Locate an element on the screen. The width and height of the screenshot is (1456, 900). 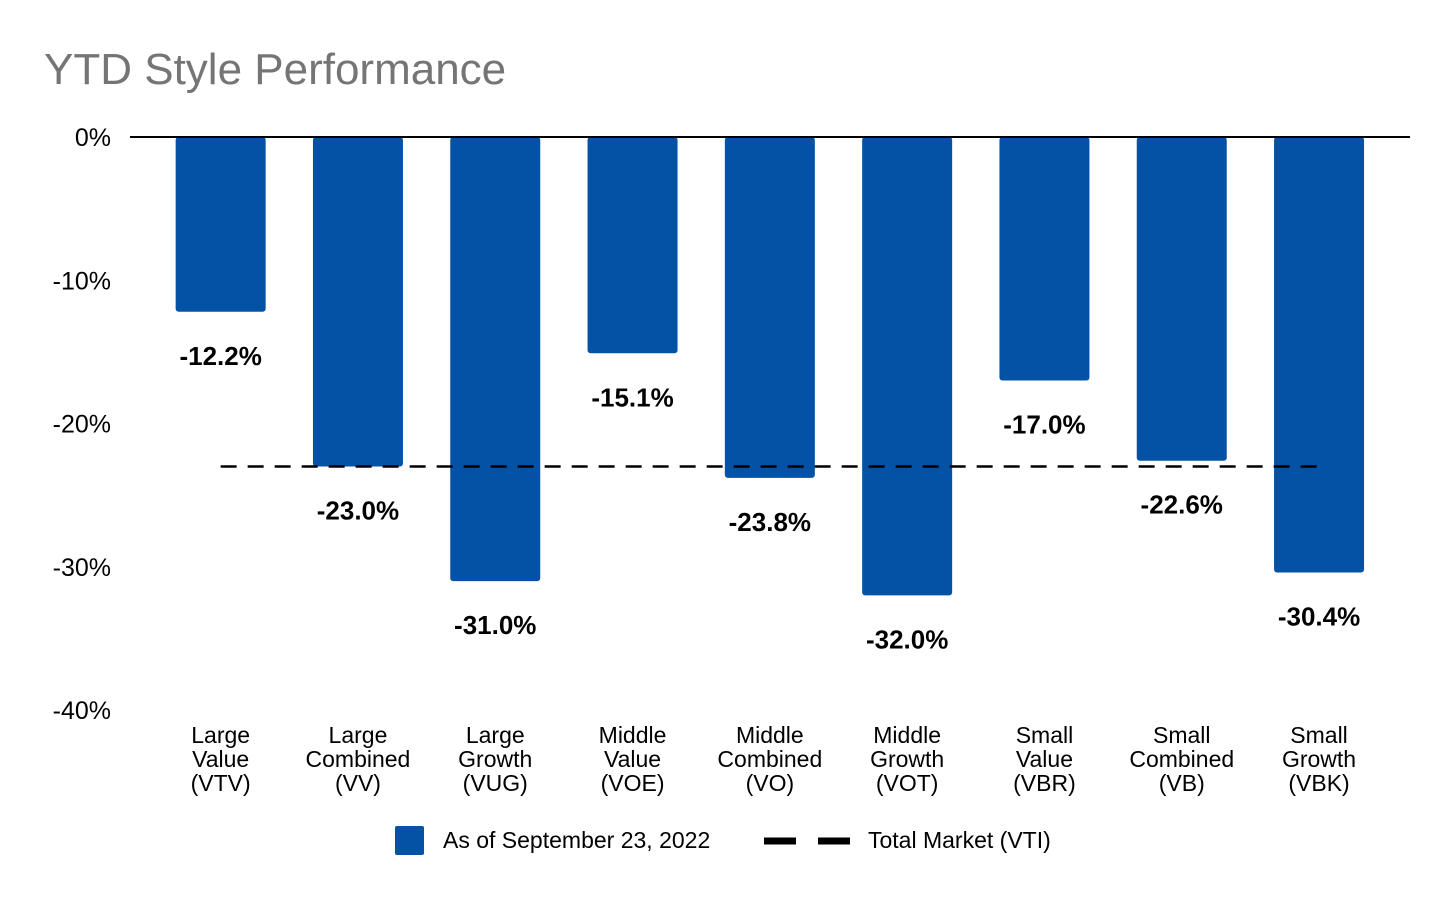
data-label: -15.1% is located at coordinates (632, 397).